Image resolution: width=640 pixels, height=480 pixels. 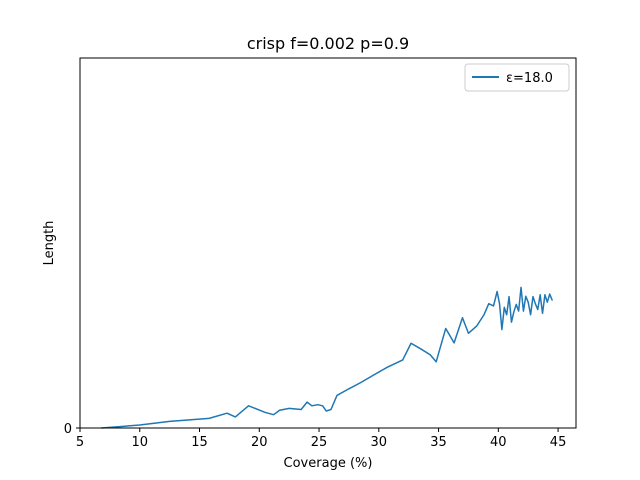 I want to click on legend: ε=18.0, so click(x=517, y=77).